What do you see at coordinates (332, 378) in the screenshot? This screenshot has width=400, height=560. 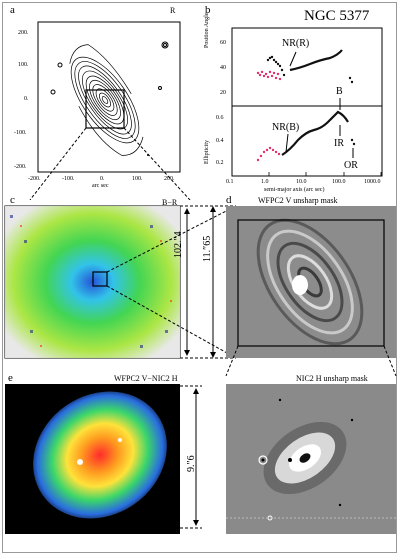 I see `panel-f-title: NIC2 H unsharp mask` at bounding box center [332, 378].